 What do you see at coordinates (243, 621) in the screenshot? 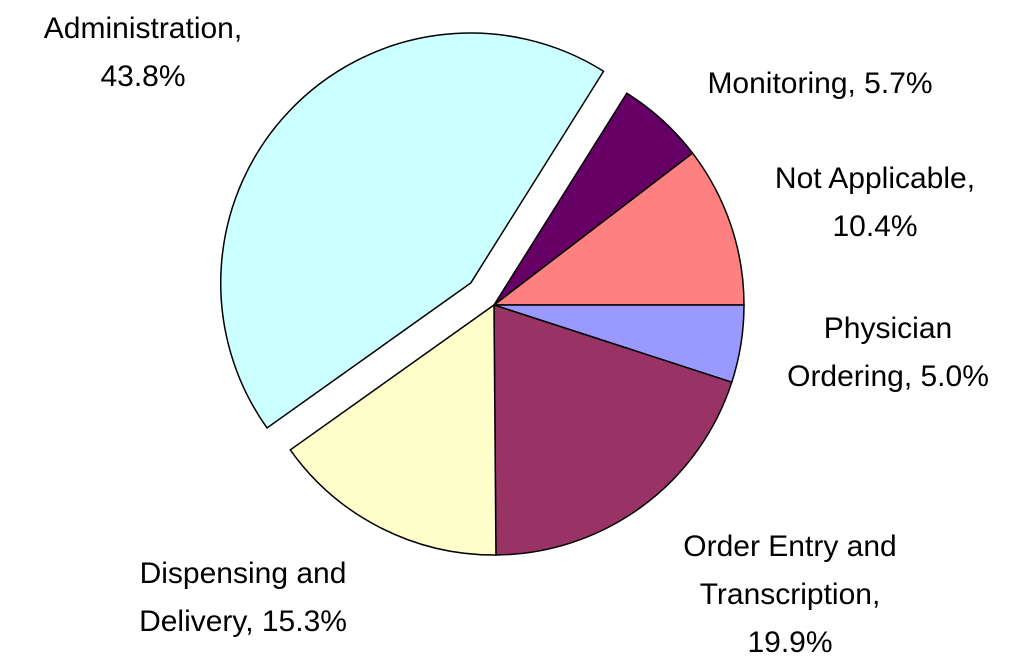
I see `label-line: Delivery, 15.3%` at bounding box center [243, 621].